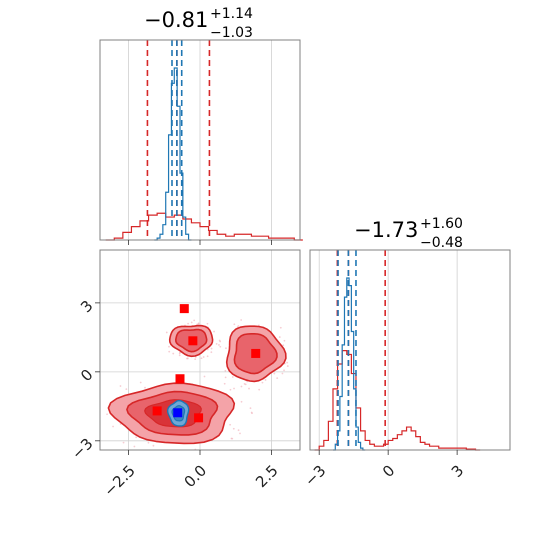 The width and height of the screenshot is (550, 550). What do you see at coordinates (86, 375) in the screenshot?
I see `y-tick-label-1: 0` at bounding box center [86, 375].